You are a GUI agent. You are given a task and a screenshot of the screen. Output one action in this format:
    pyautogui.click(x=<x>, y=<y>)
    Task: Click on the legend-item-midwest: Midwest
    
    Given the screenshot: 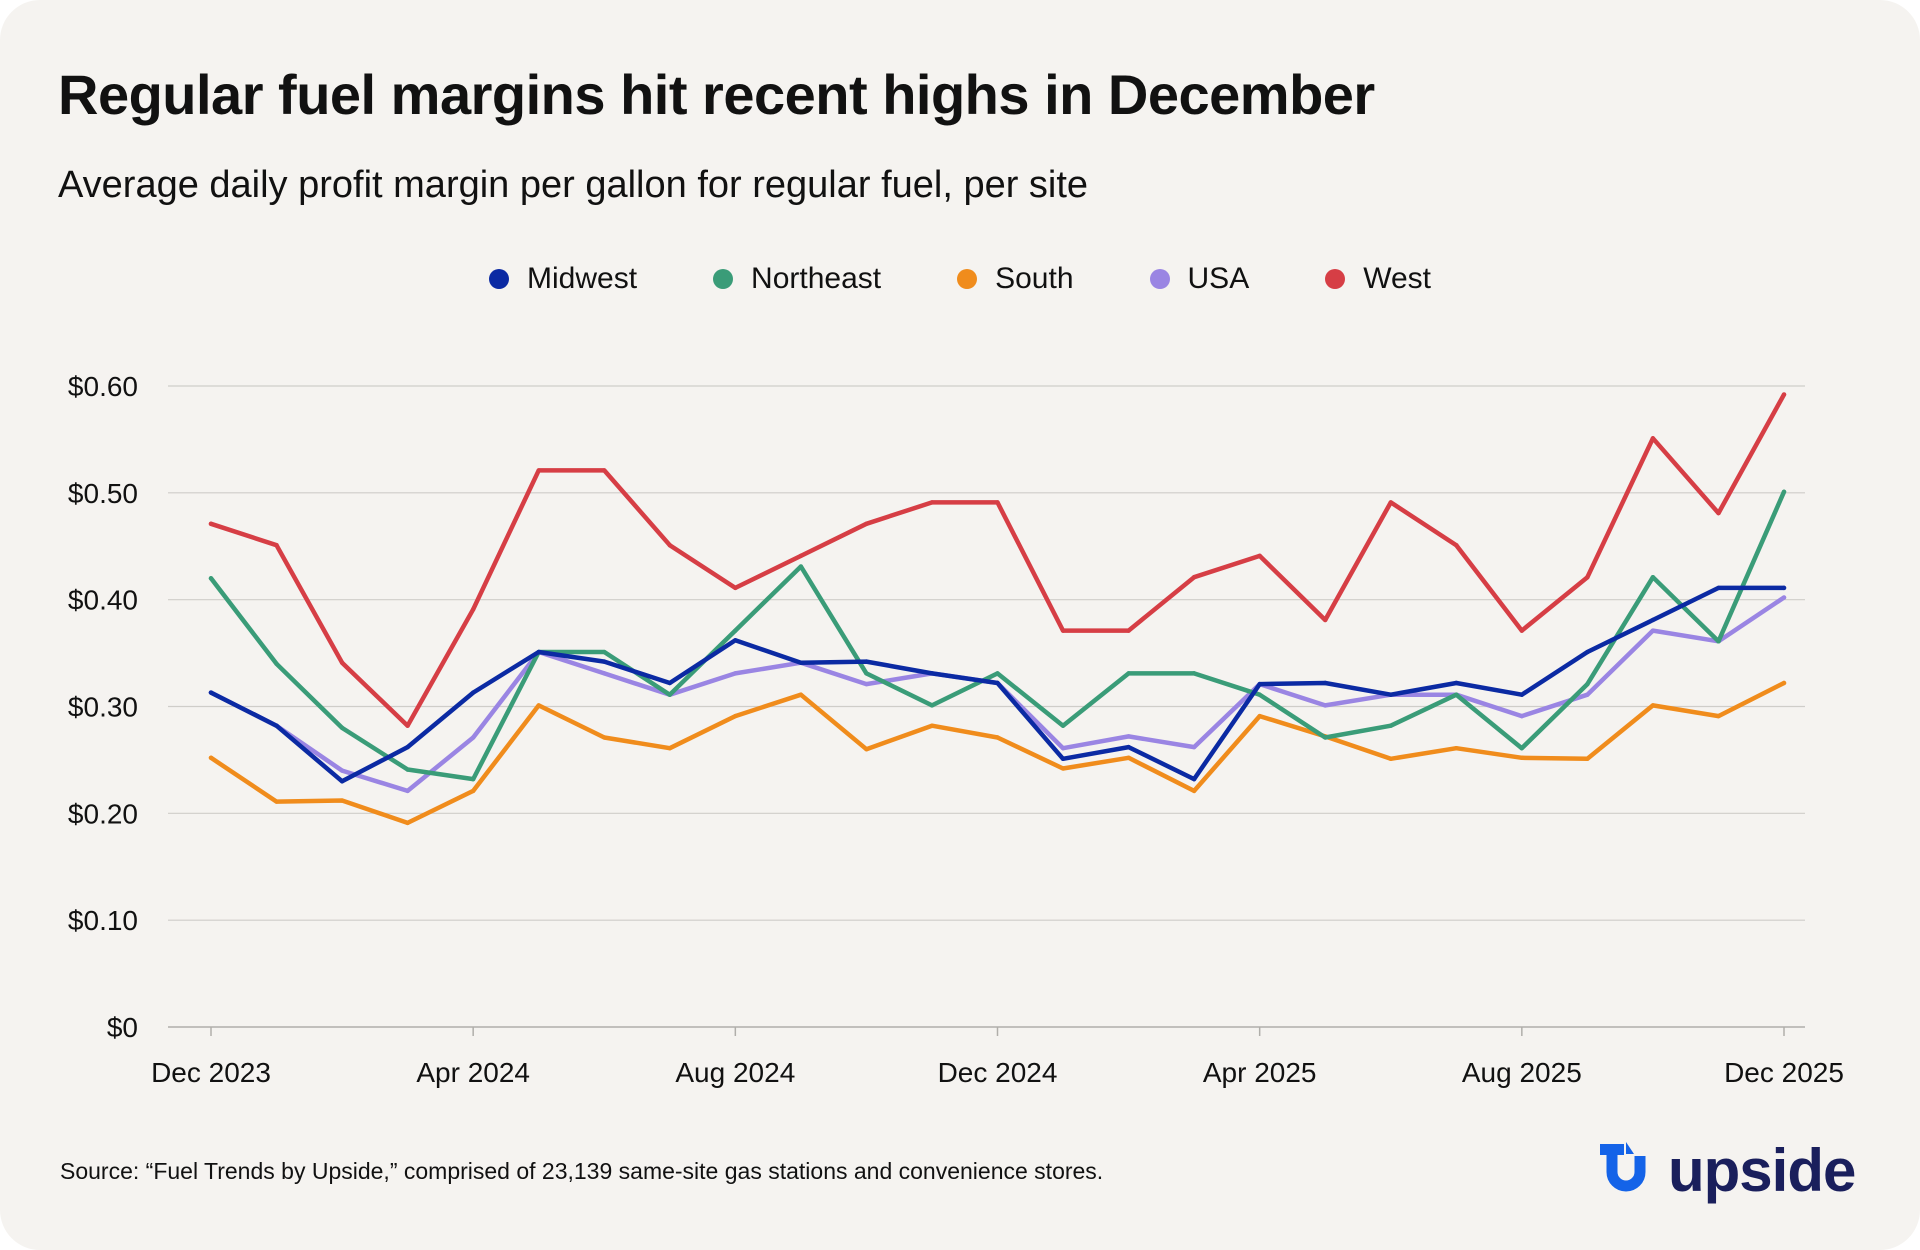 What is the action you would take?
    pyautogui.click(x=563, y=279)
    